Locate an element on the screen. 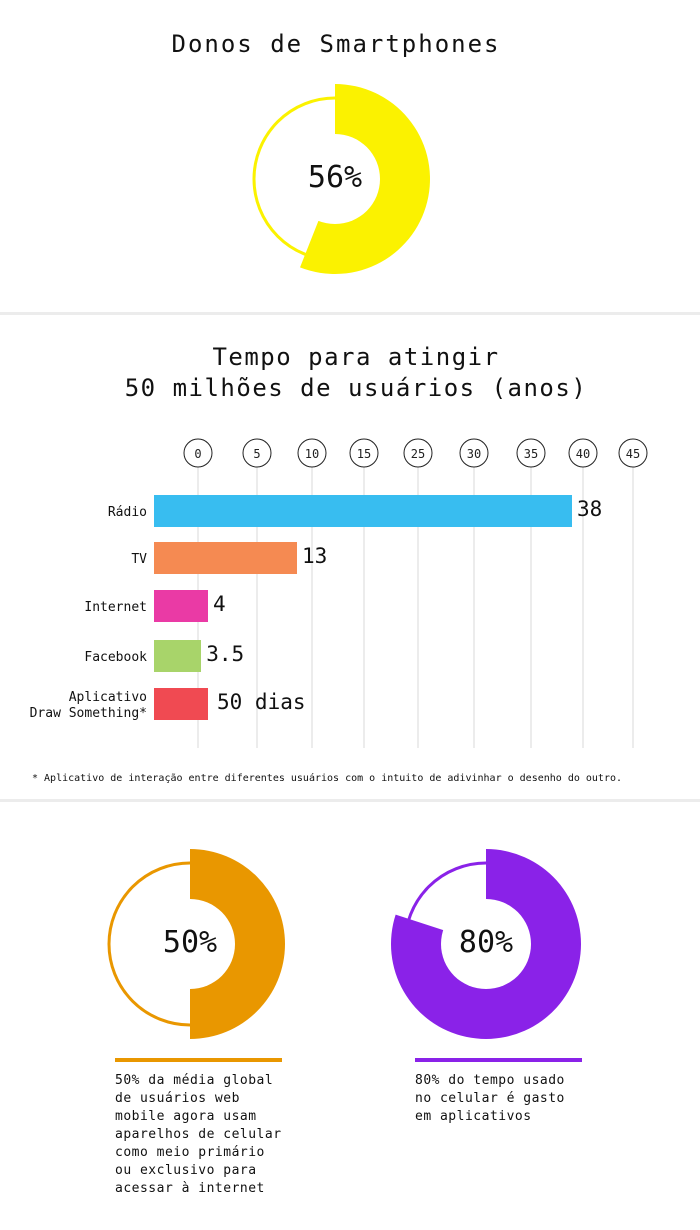 This screenshot has height=1230, width=700. smartphones-percent: 56% is located at coordinates (335, 177).